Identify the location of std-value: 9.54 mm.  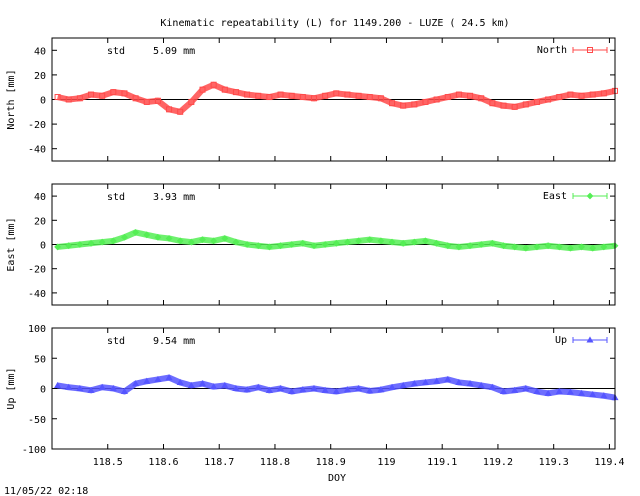
(174, 341).